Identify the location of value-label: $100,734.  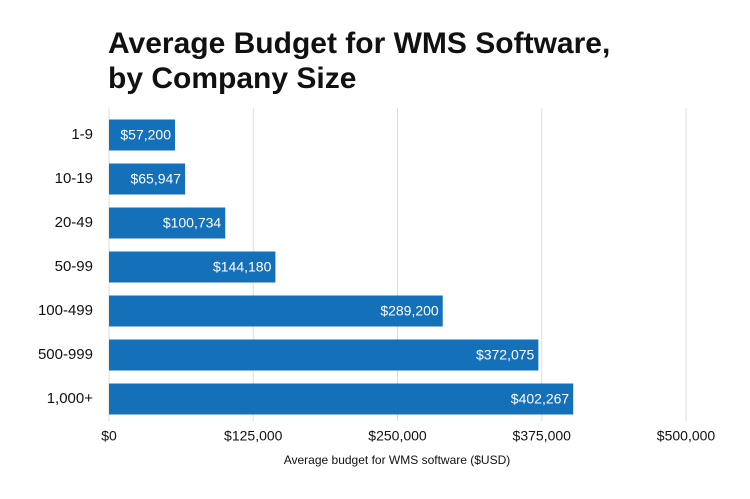
(192, 223).